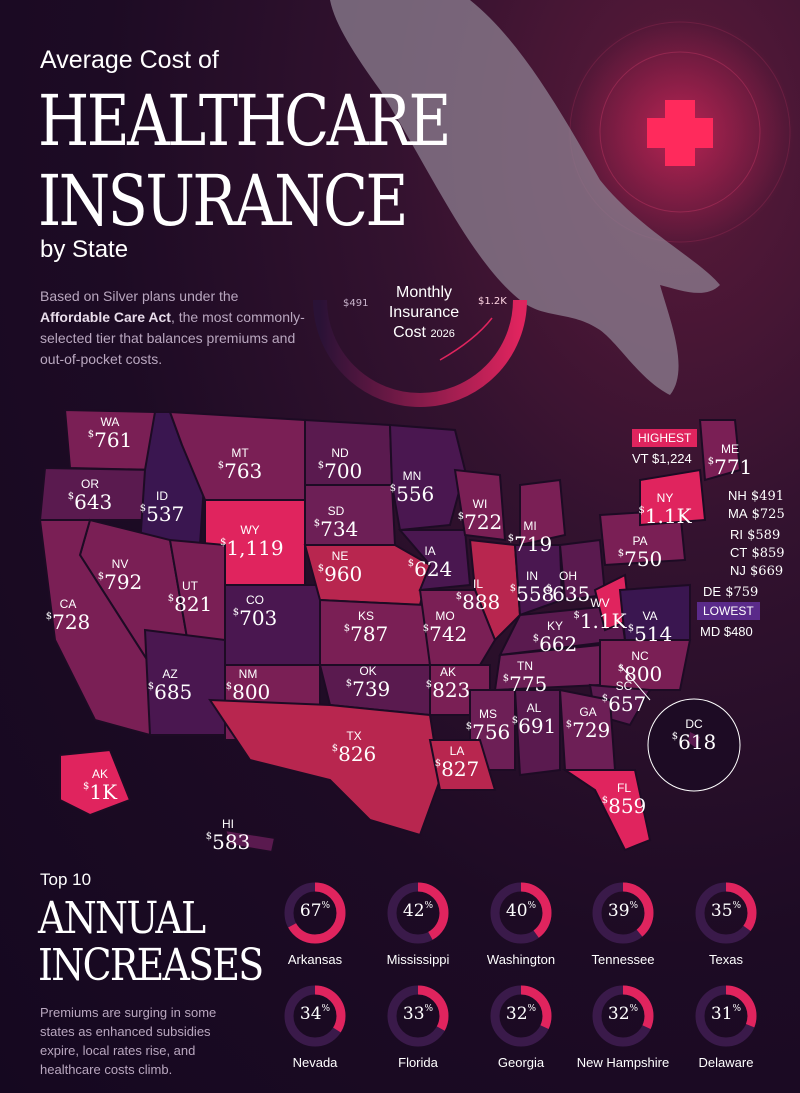 The height and width of the screenshot is (1093, 800). I want to click on state-label-id: ID $537, so click(162, 507).